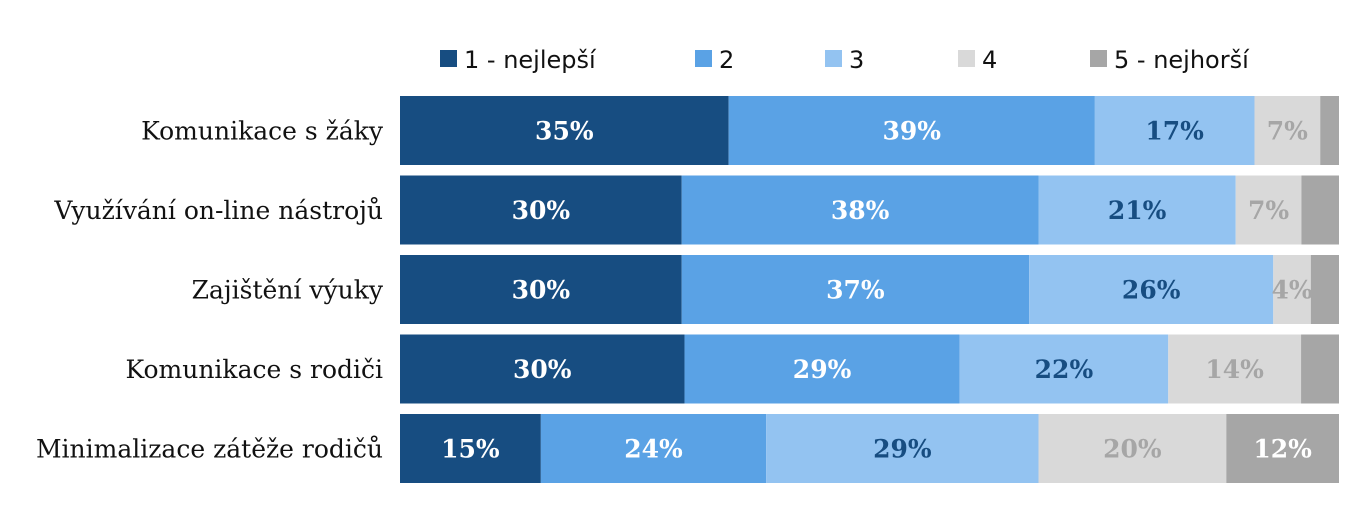  Describe the element at coordinates (254, 369) in the screenshot. I see `category-label-4: Komunikace s rodiči` at that location.